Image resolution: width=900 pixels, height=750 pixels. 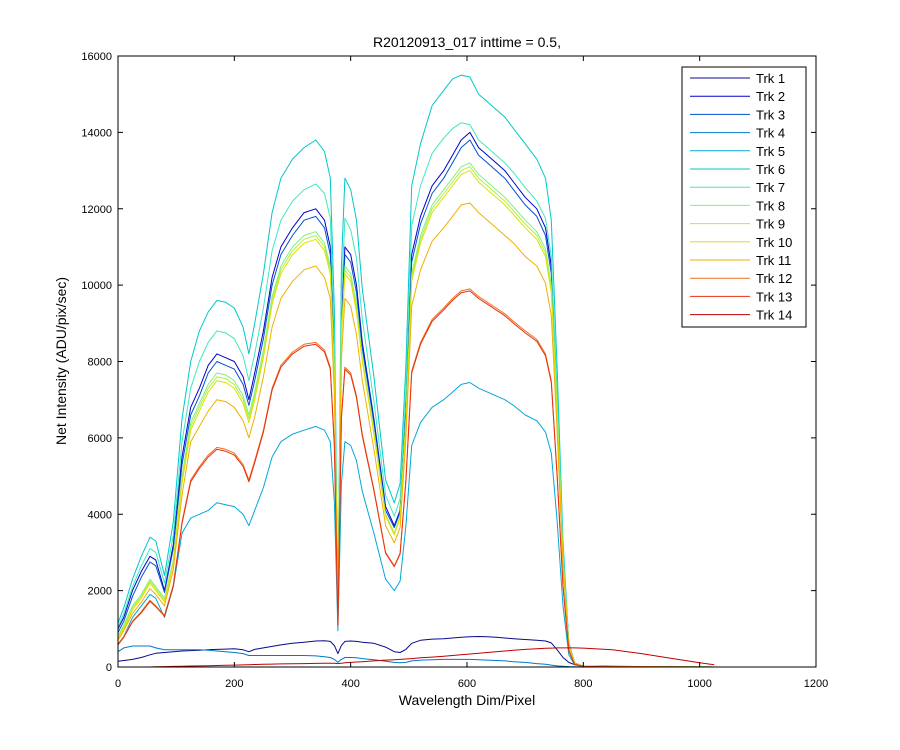 What do you see at coordinates (234, 684) in the screenshot?
I see `x-tick-label: 200` at bounding box center [234, 684].